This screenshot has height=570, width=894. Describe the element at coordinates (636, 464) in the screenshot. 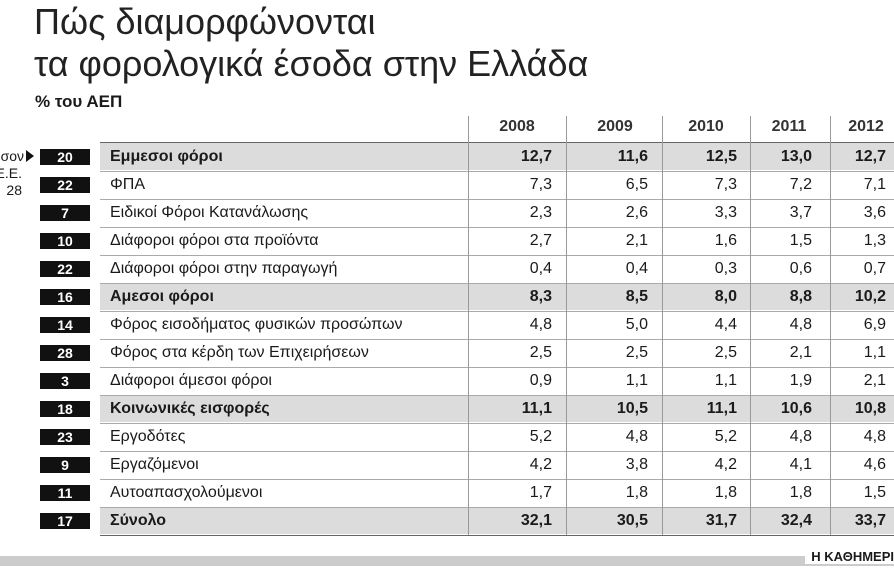

I see `cell-value: 3,8` at that location.